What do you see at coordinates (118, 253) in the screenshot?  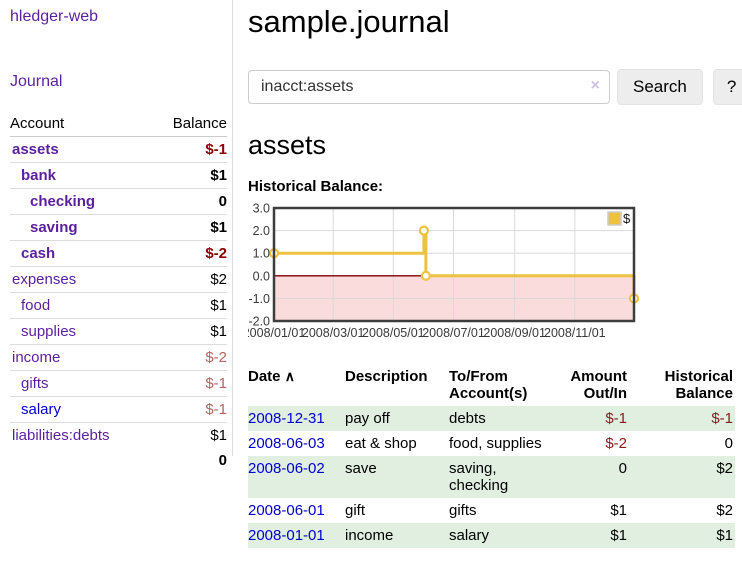 I see `sidebar-account-row: cash $-2` at bounding box center [118, 253].